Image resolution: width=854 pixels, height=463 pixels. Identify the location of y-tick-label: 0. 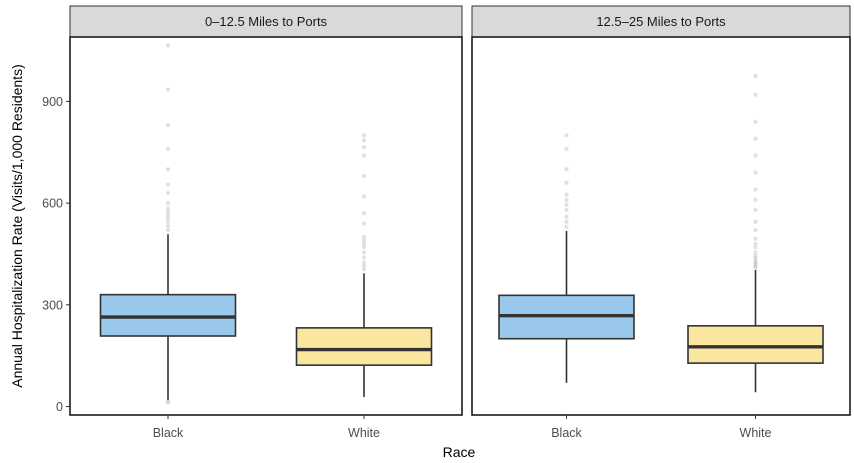
(59, 407).